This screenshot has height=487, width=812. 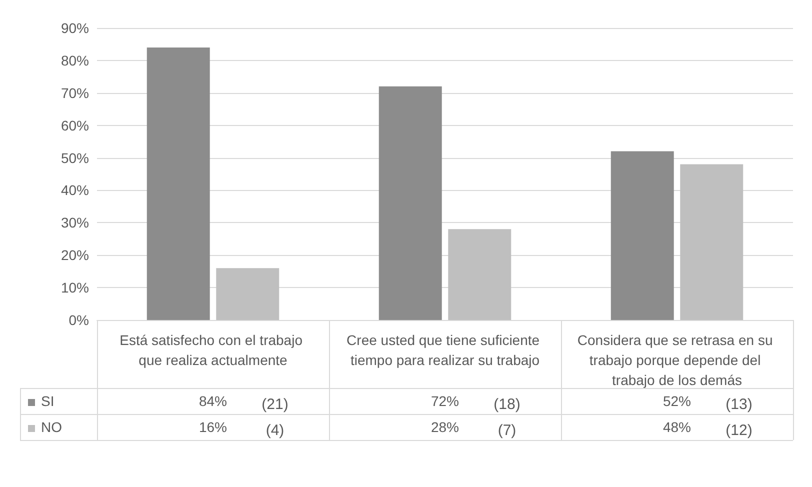 I want to click on data-label: 84%, so click(x=213, y=401).